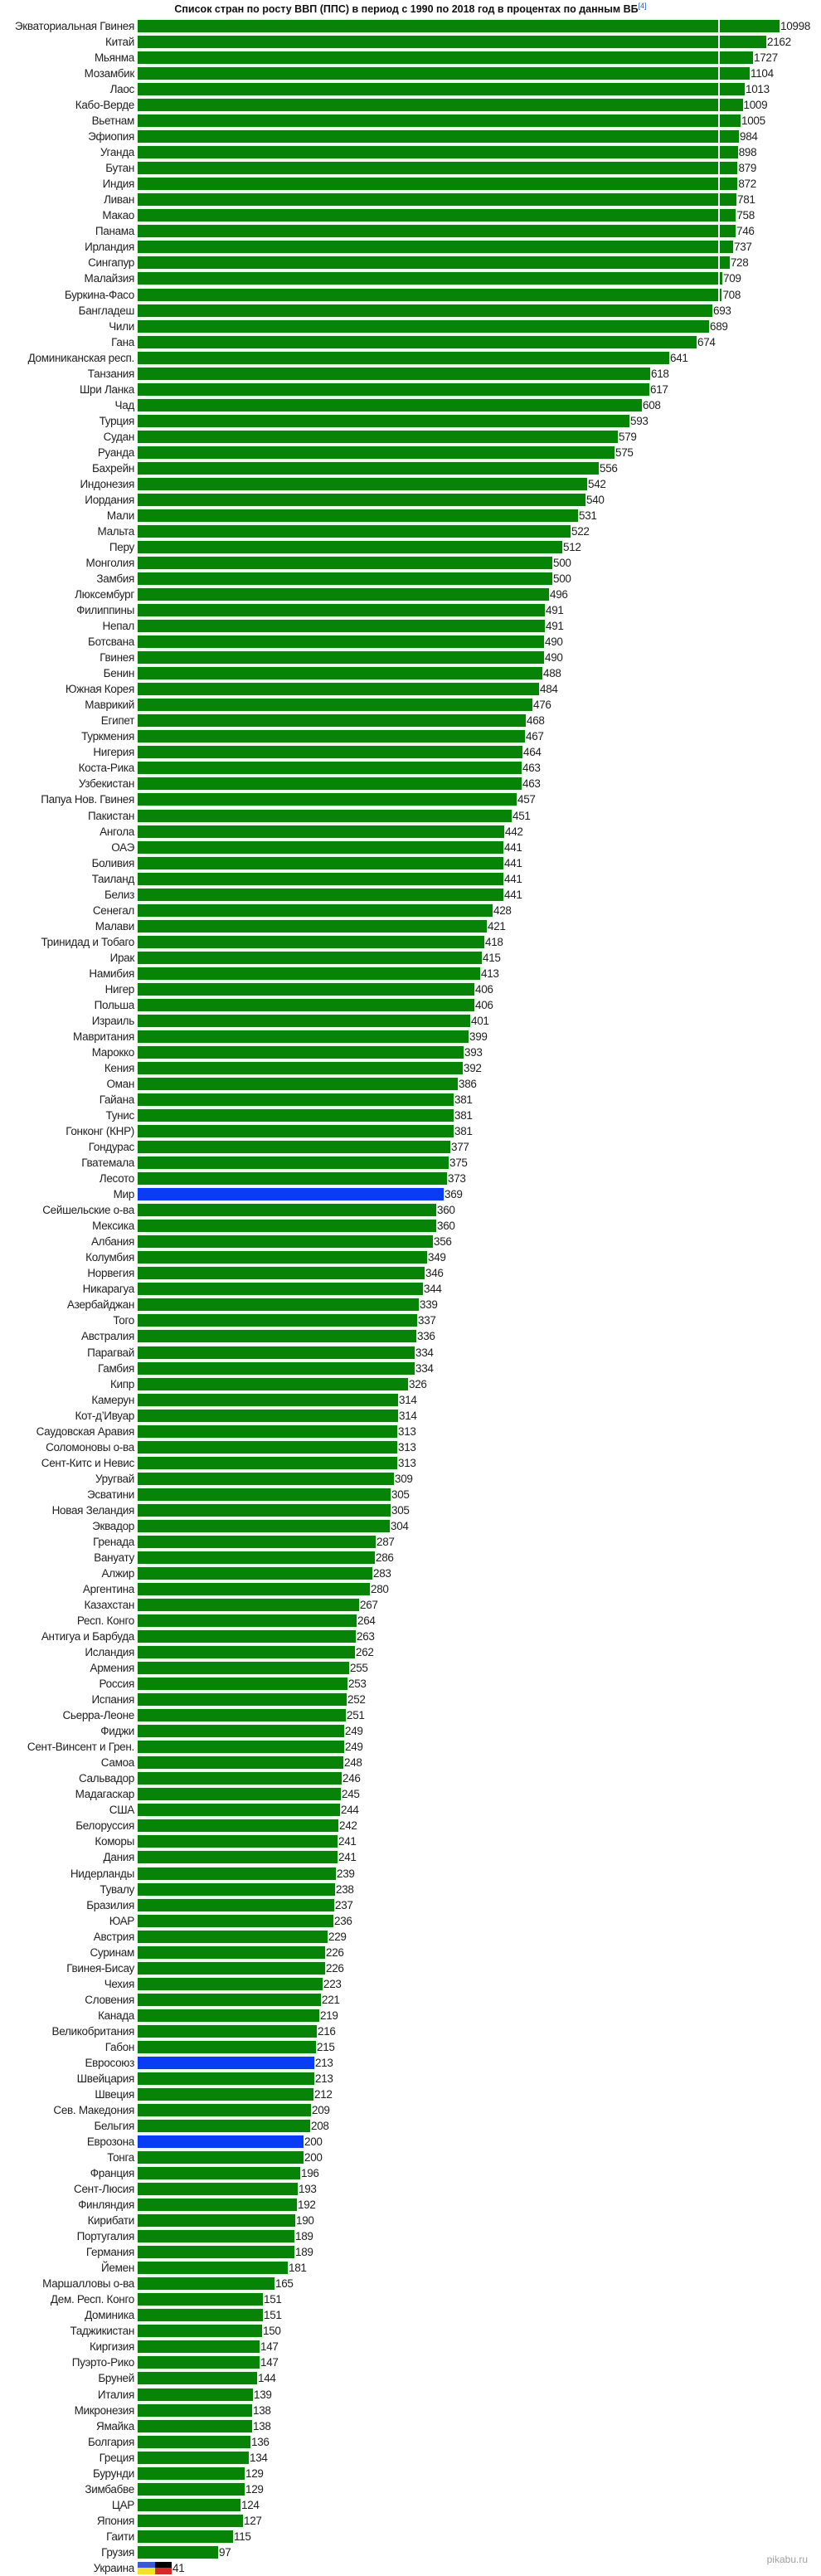  I want to click on category-label: Бурунди, so click(113, 2473).